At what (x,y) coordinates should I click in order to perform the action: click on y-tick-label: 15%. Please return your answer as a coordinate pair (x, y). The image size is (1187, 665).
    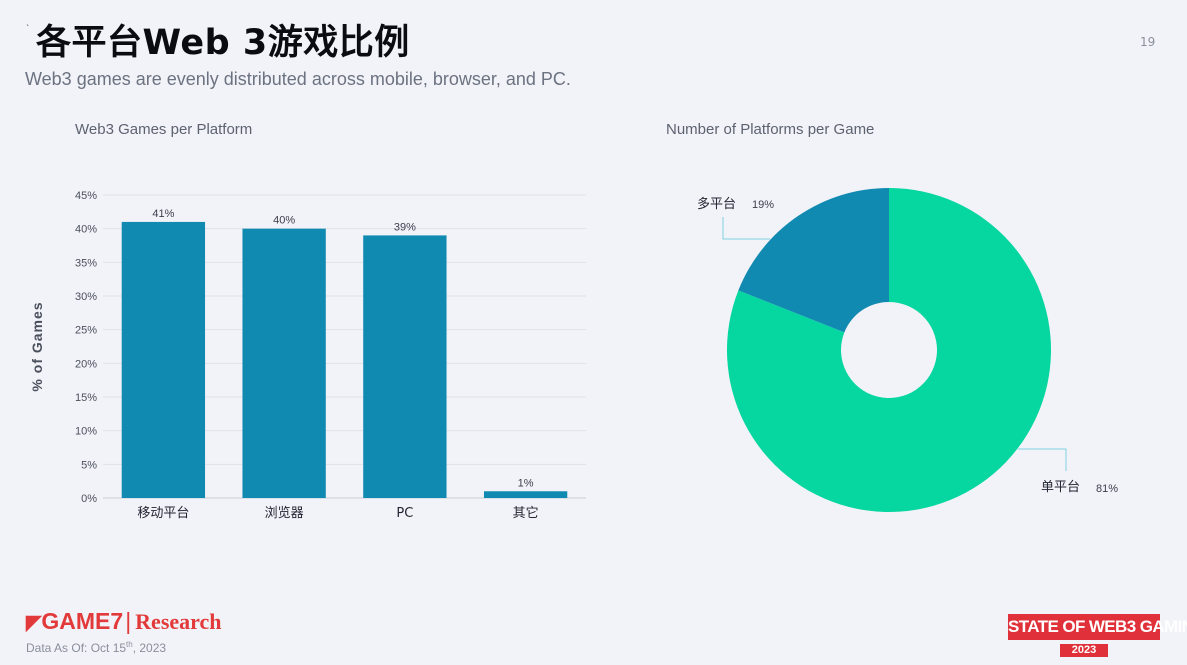
    Looking at the image, I should click on (86, 398).